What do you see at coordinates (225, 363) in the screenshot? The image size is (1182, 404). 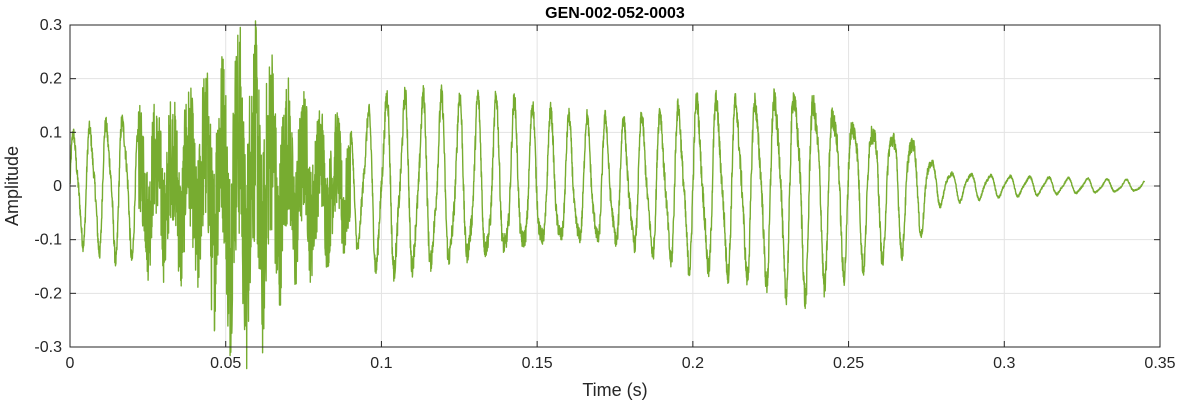 I see `x-tick-label: 0.05` at bounding box center [225, 363].